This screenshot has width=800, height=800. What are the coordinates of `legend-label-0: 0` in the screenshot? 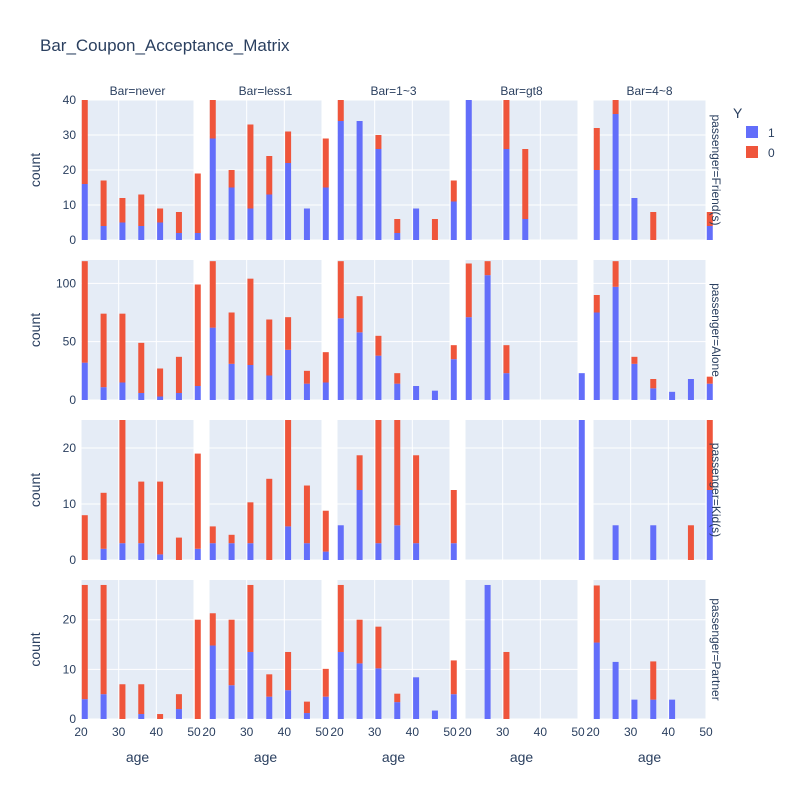 It's located at (771, 153).